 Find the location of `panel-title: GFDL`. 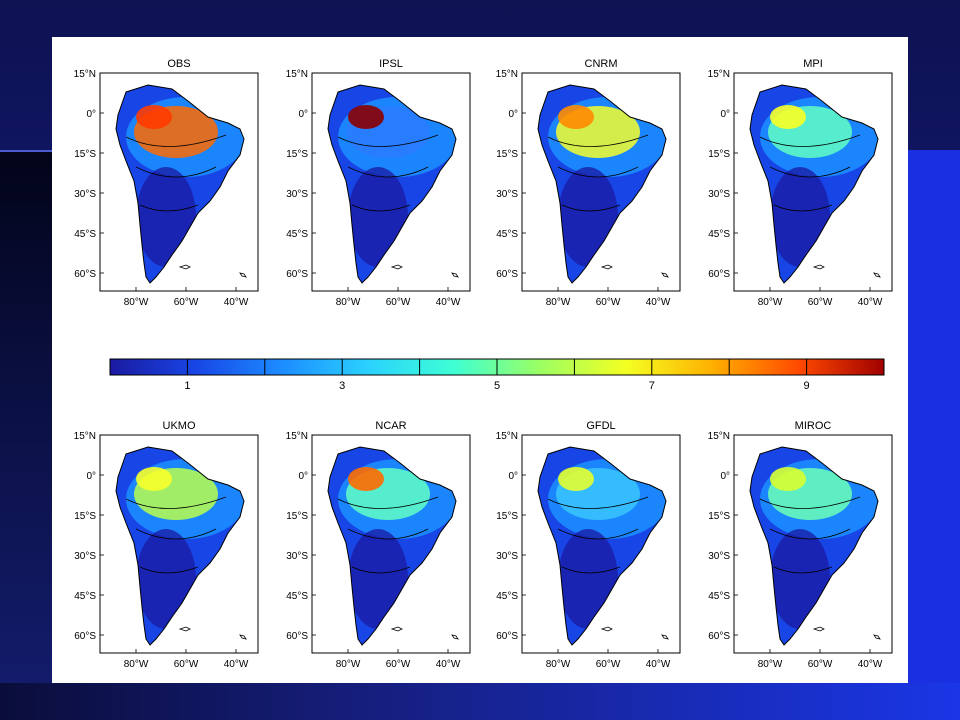

panel-title: GFDL is located at coordinates (600, 426).